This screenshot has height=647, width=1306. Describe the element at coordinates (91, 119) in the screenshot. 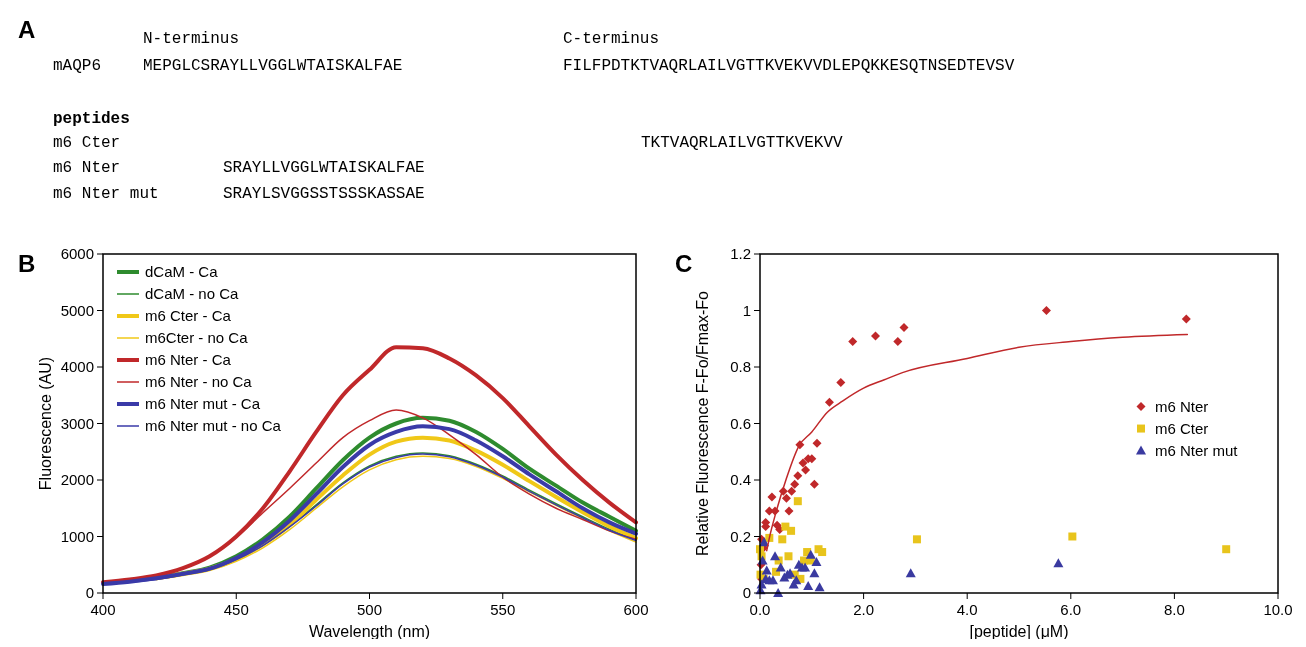

I see `text: peptides` at that location.